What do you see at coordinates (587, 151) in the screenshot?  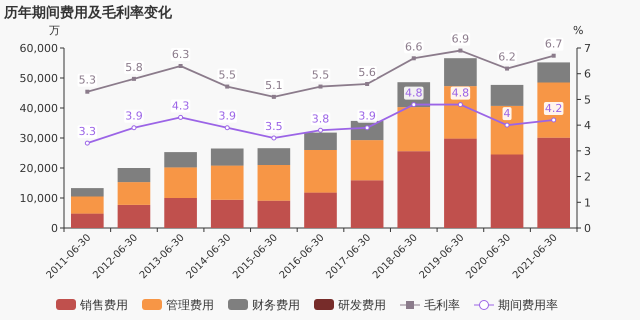 I see `y2-tick-label: 3` at bounding box center [587, 151].